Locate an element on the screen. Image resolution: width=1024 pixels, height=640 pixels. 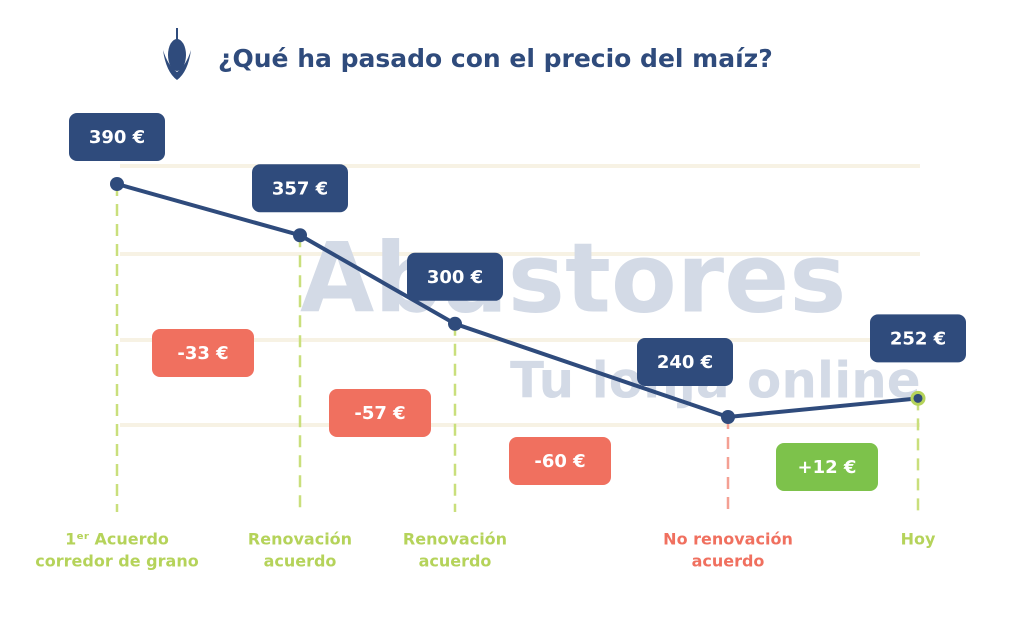
change-label: +12 € is located at coordinates (827, 467).